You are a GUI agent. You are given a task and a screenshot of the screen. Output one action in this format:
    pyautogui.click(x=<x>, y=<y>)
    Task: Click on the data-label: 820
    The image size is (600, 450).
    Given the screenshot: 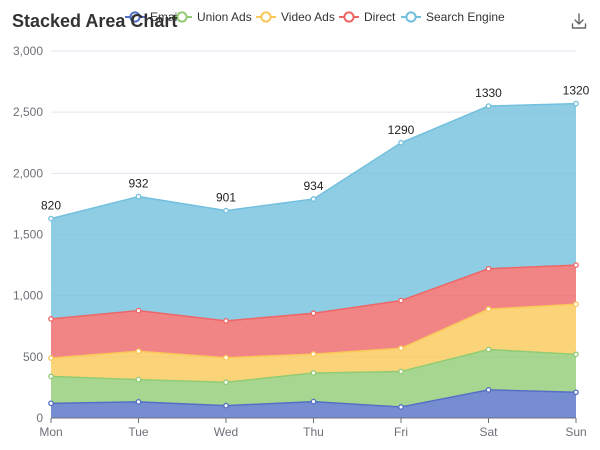 What is the action you would take?
    pyautogui.click(x=51, y=206)
    